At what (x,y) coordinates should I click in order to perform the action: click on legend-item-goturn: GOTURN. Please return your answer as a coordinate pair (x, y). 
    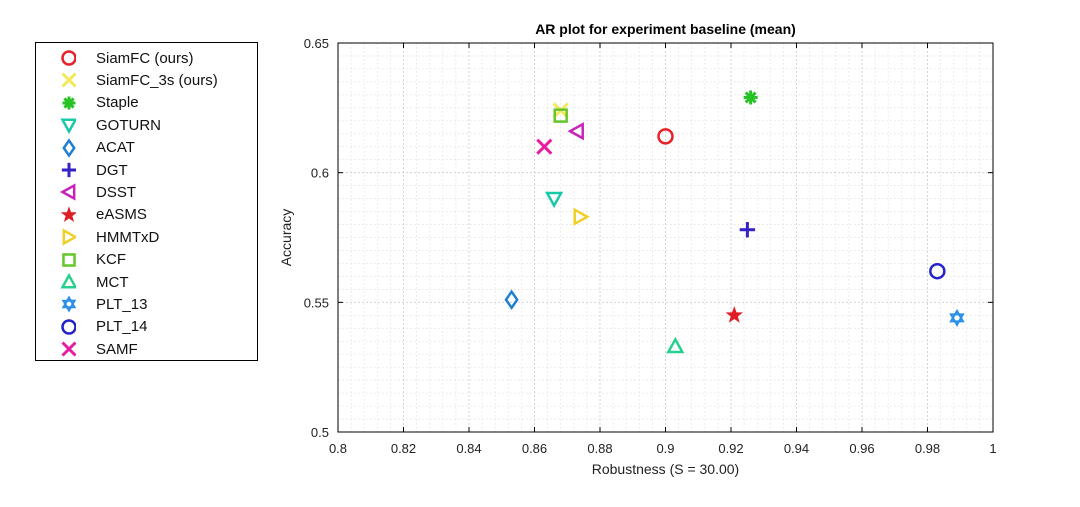
    Looking at the image, I should click on (98, 125).